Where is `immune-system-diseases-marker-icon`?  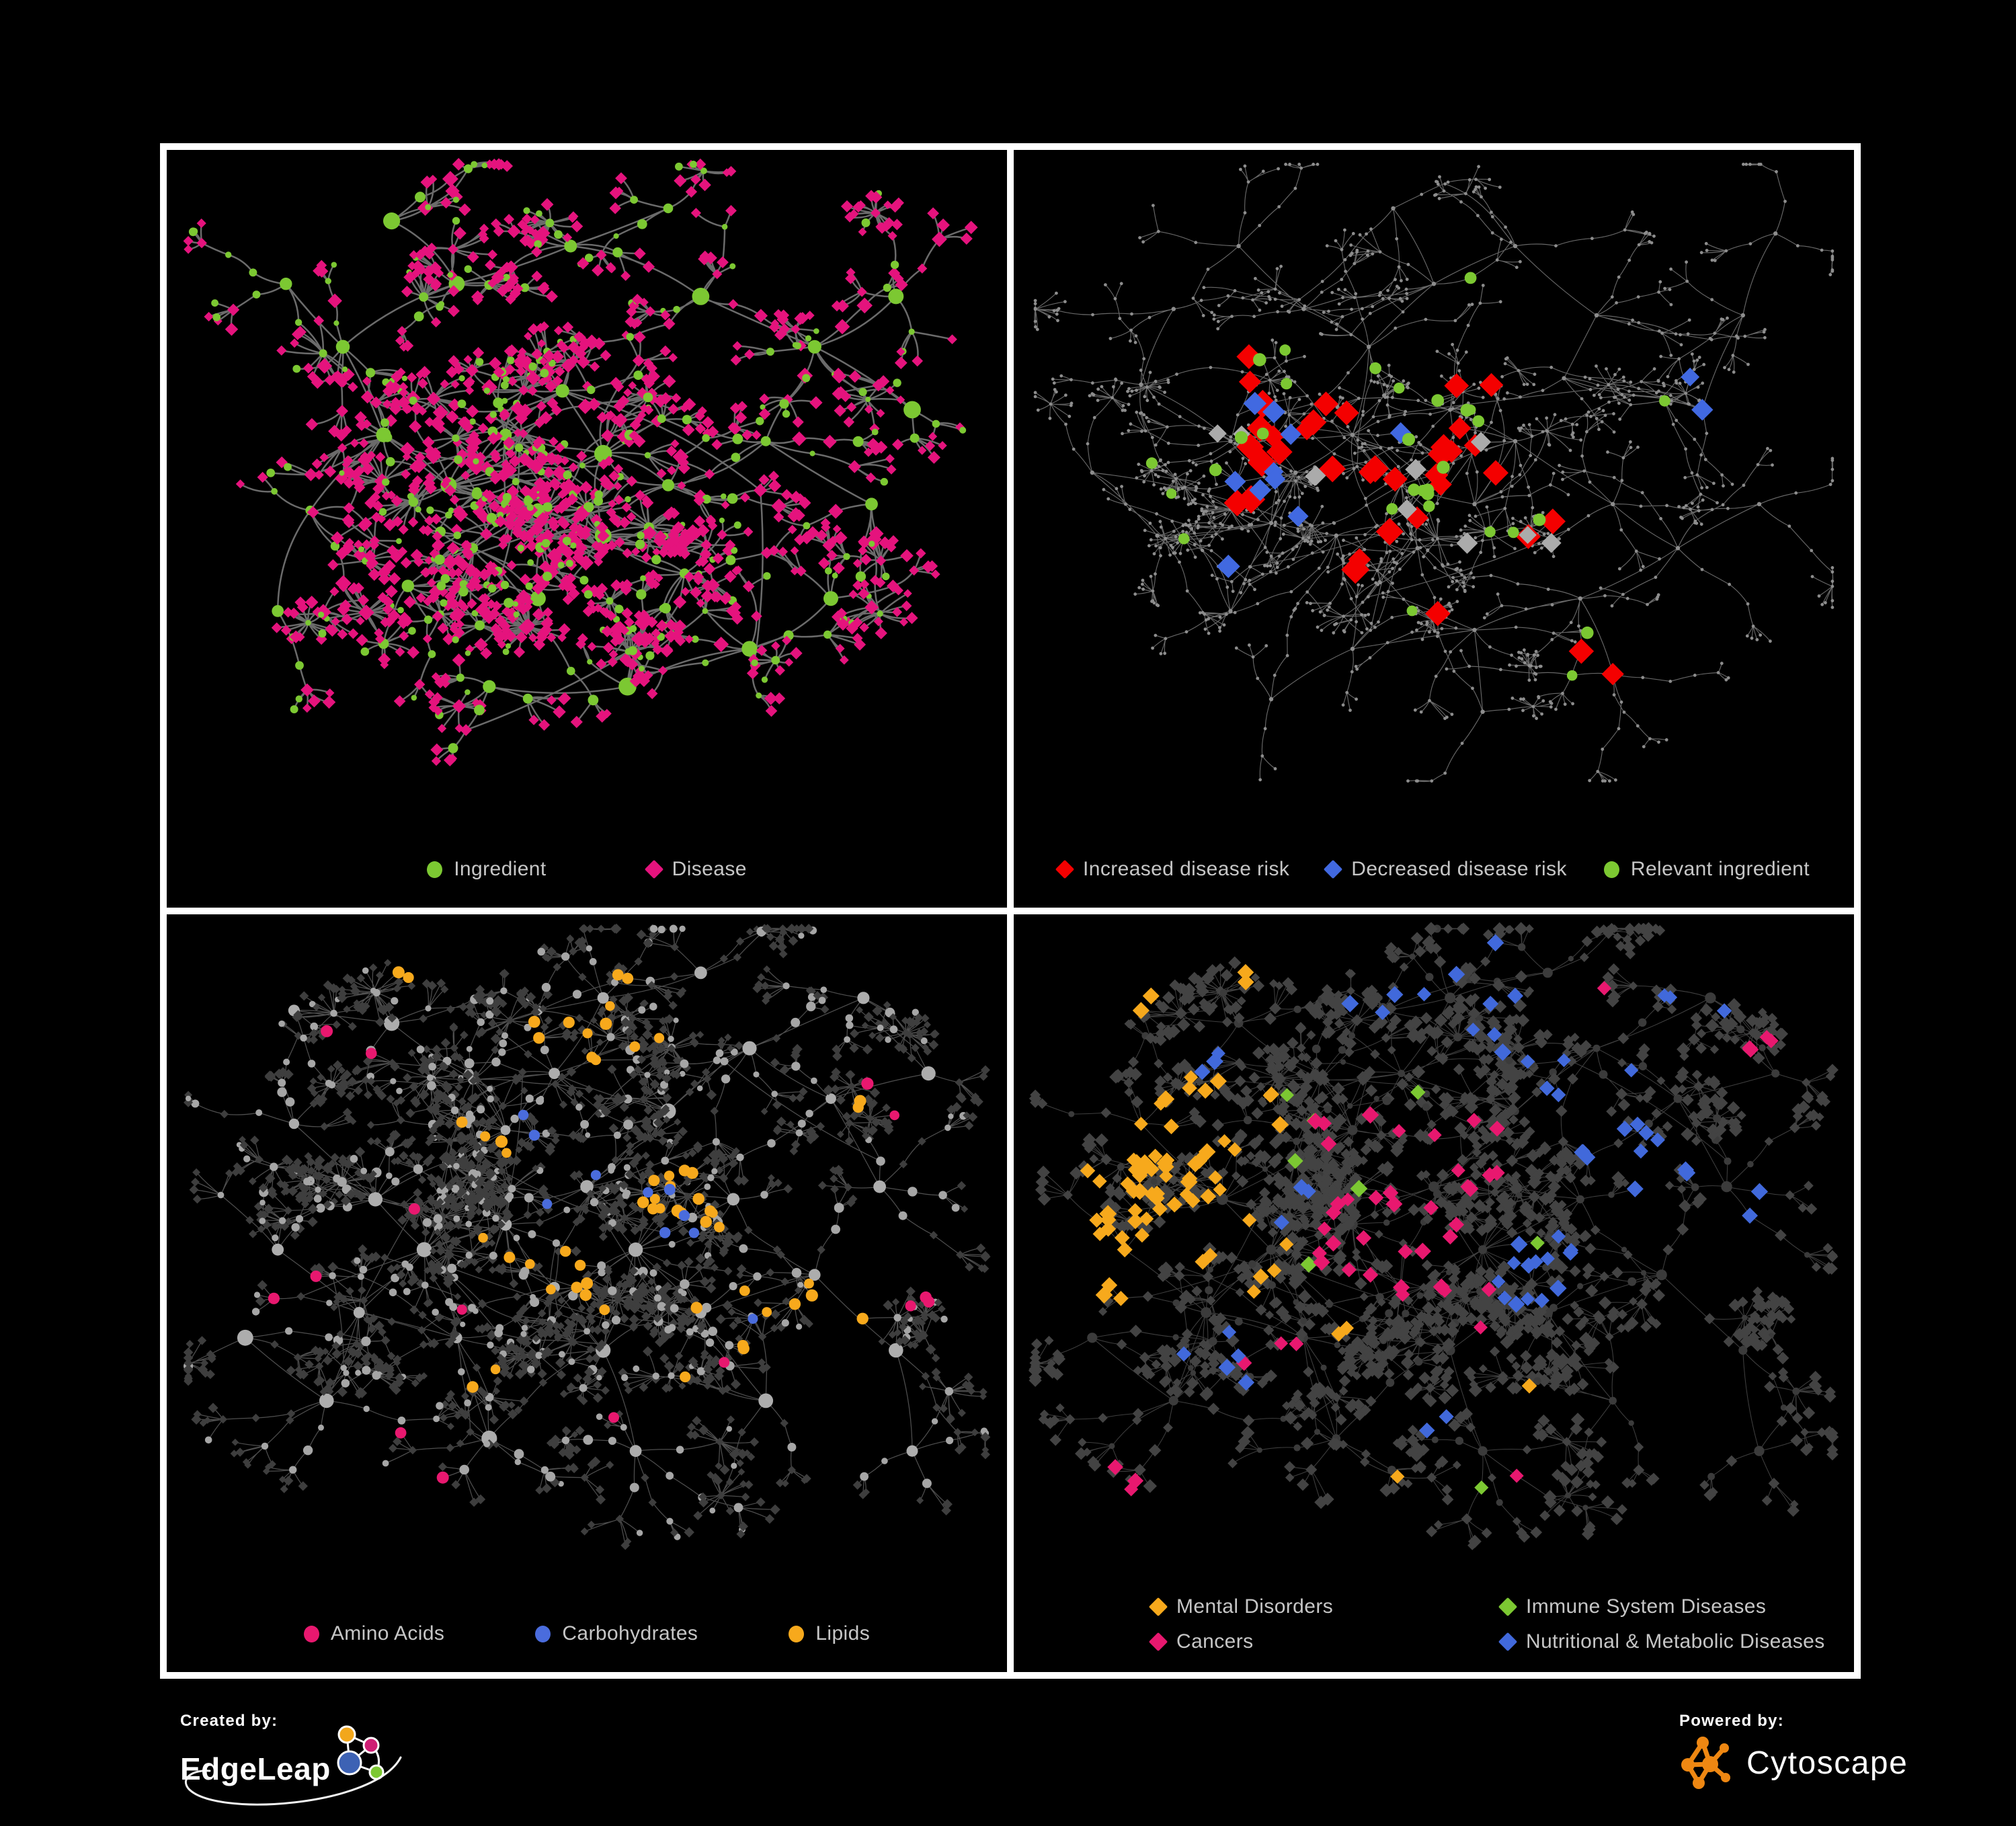 immune-system-diseases-marker-icon is located at coordinates (1508, 1607).